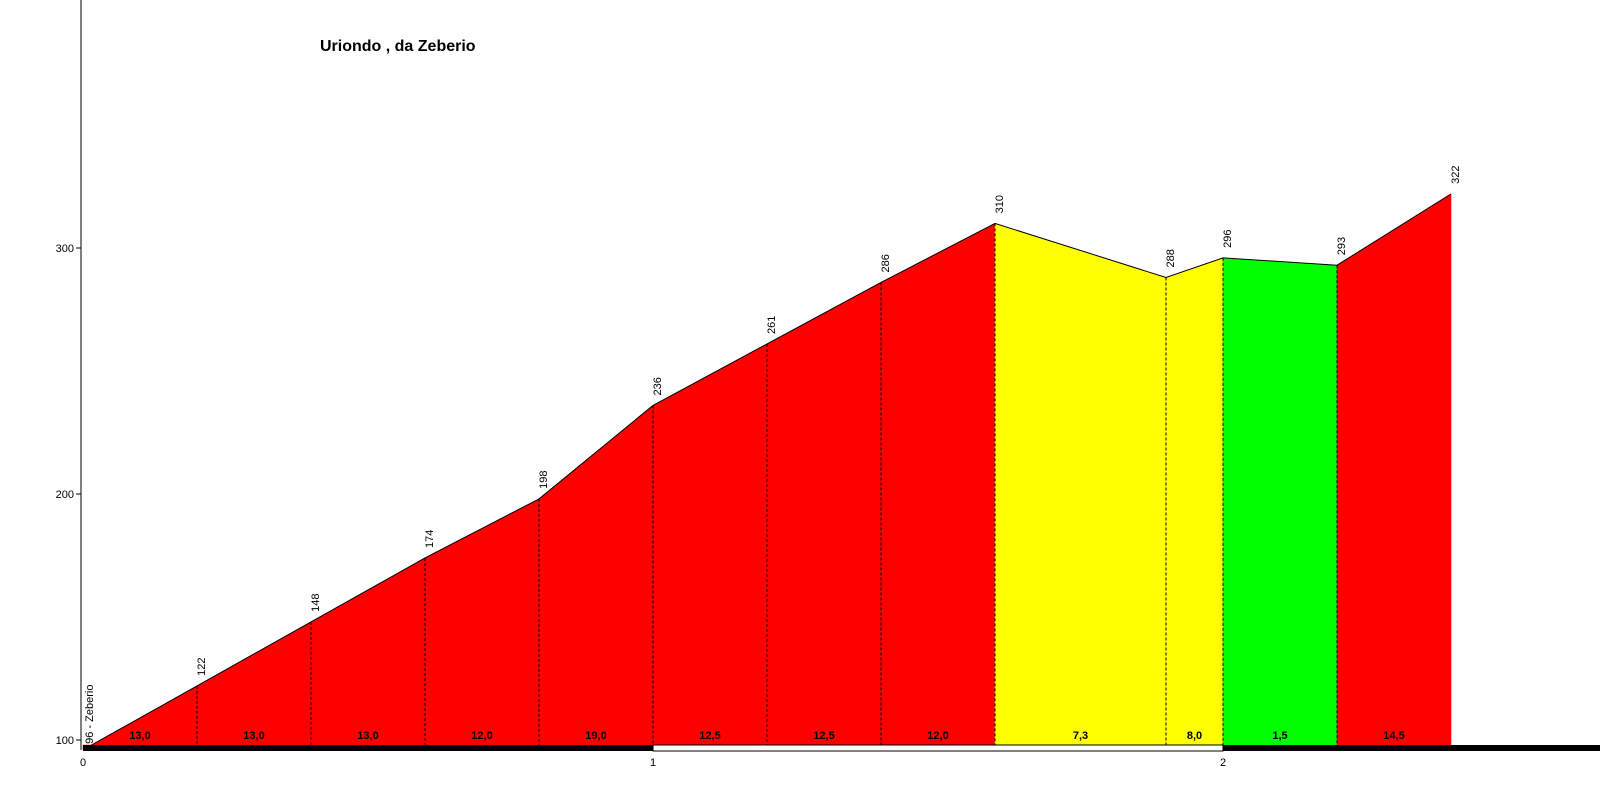 Image resolution: width=1600 pixels, height=800 pixels. I want to click on x-tick-label: 1, so click(653, 763).